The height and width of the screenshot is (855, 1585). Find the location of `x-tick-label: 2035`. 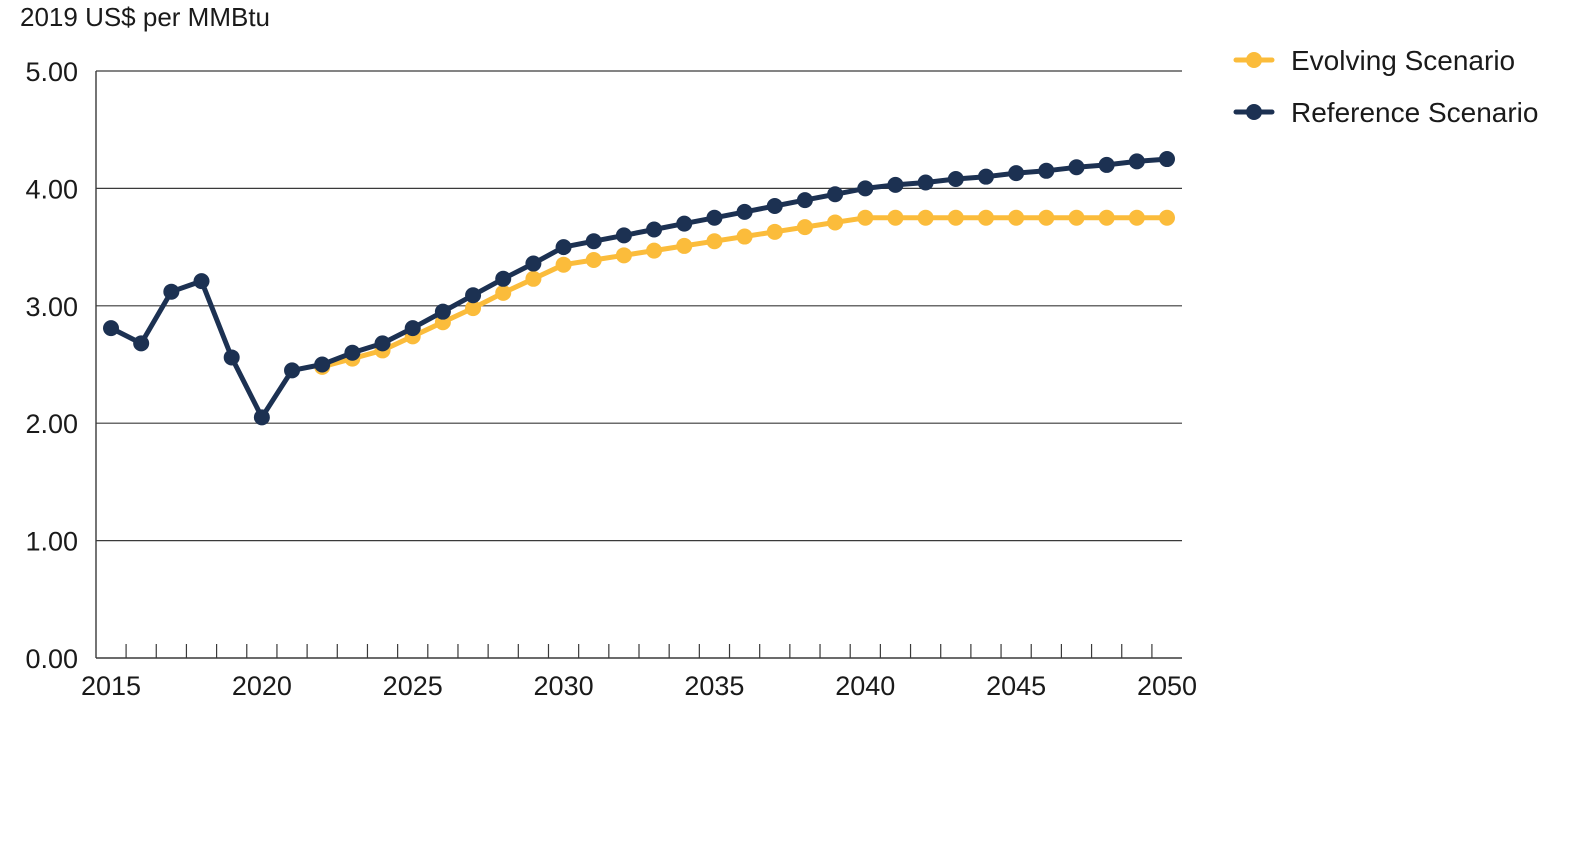

x-tick-label: 2035 is located at coordinates (714, 686).